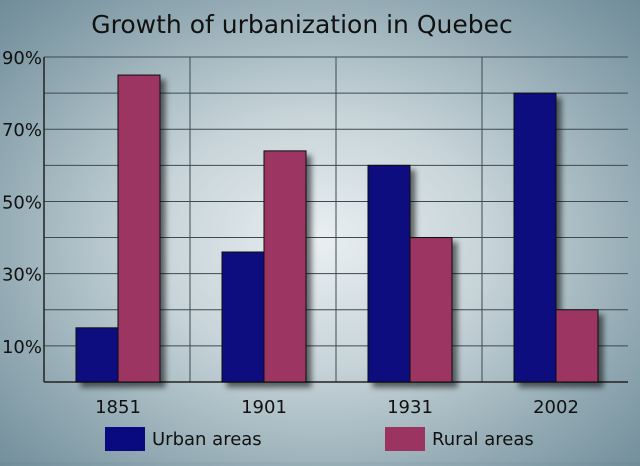  Describe the element at coordinates (535, 237) in the screenshot. I see `bar-urban-2002` at that location.